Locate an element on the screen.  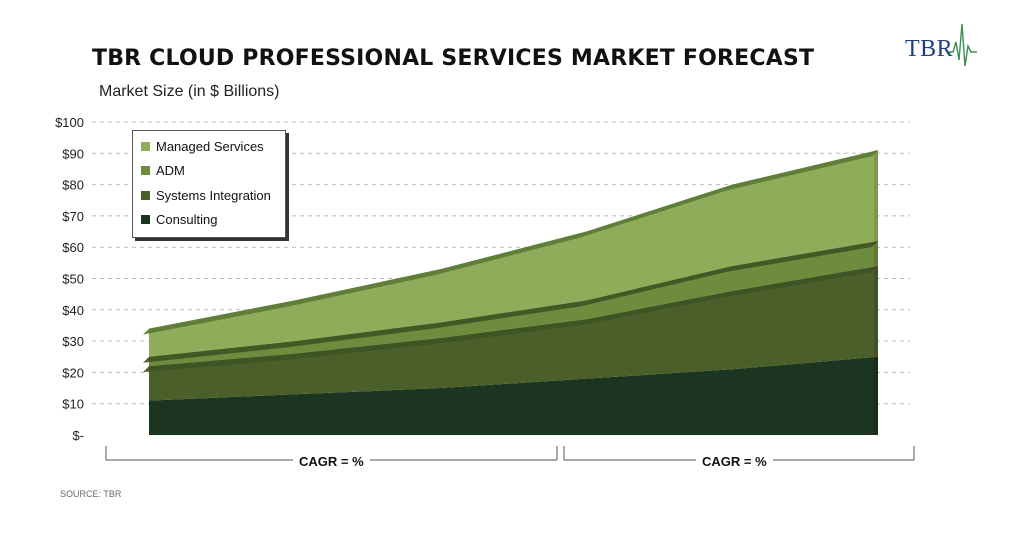
cagr-label-right: CAGR = % is located at coordinates (734, 461).